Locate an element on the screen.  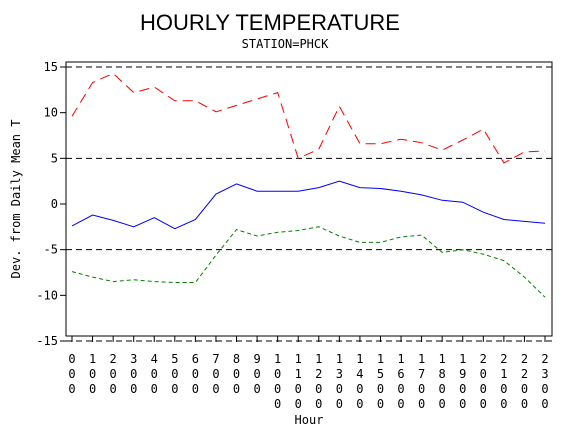
chart-title: HOURLY TEMPERATURE is located at coordinates (270, 22).